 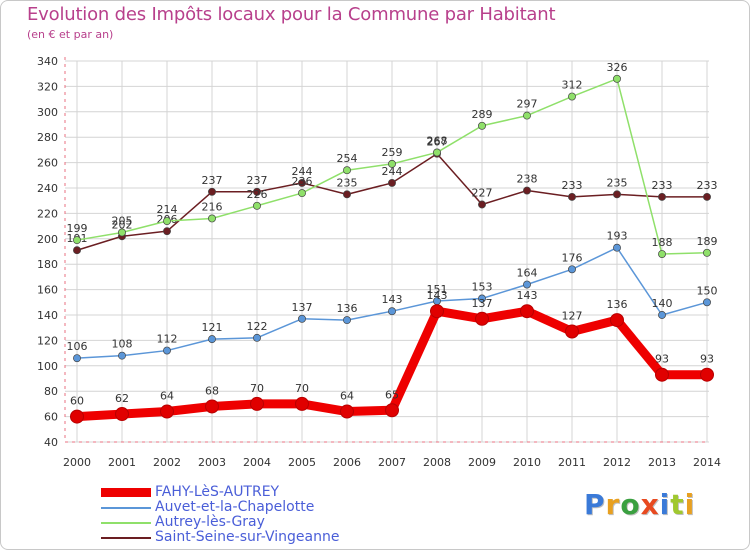 I want to click on data-label: 267, so click(x=437, y=142).